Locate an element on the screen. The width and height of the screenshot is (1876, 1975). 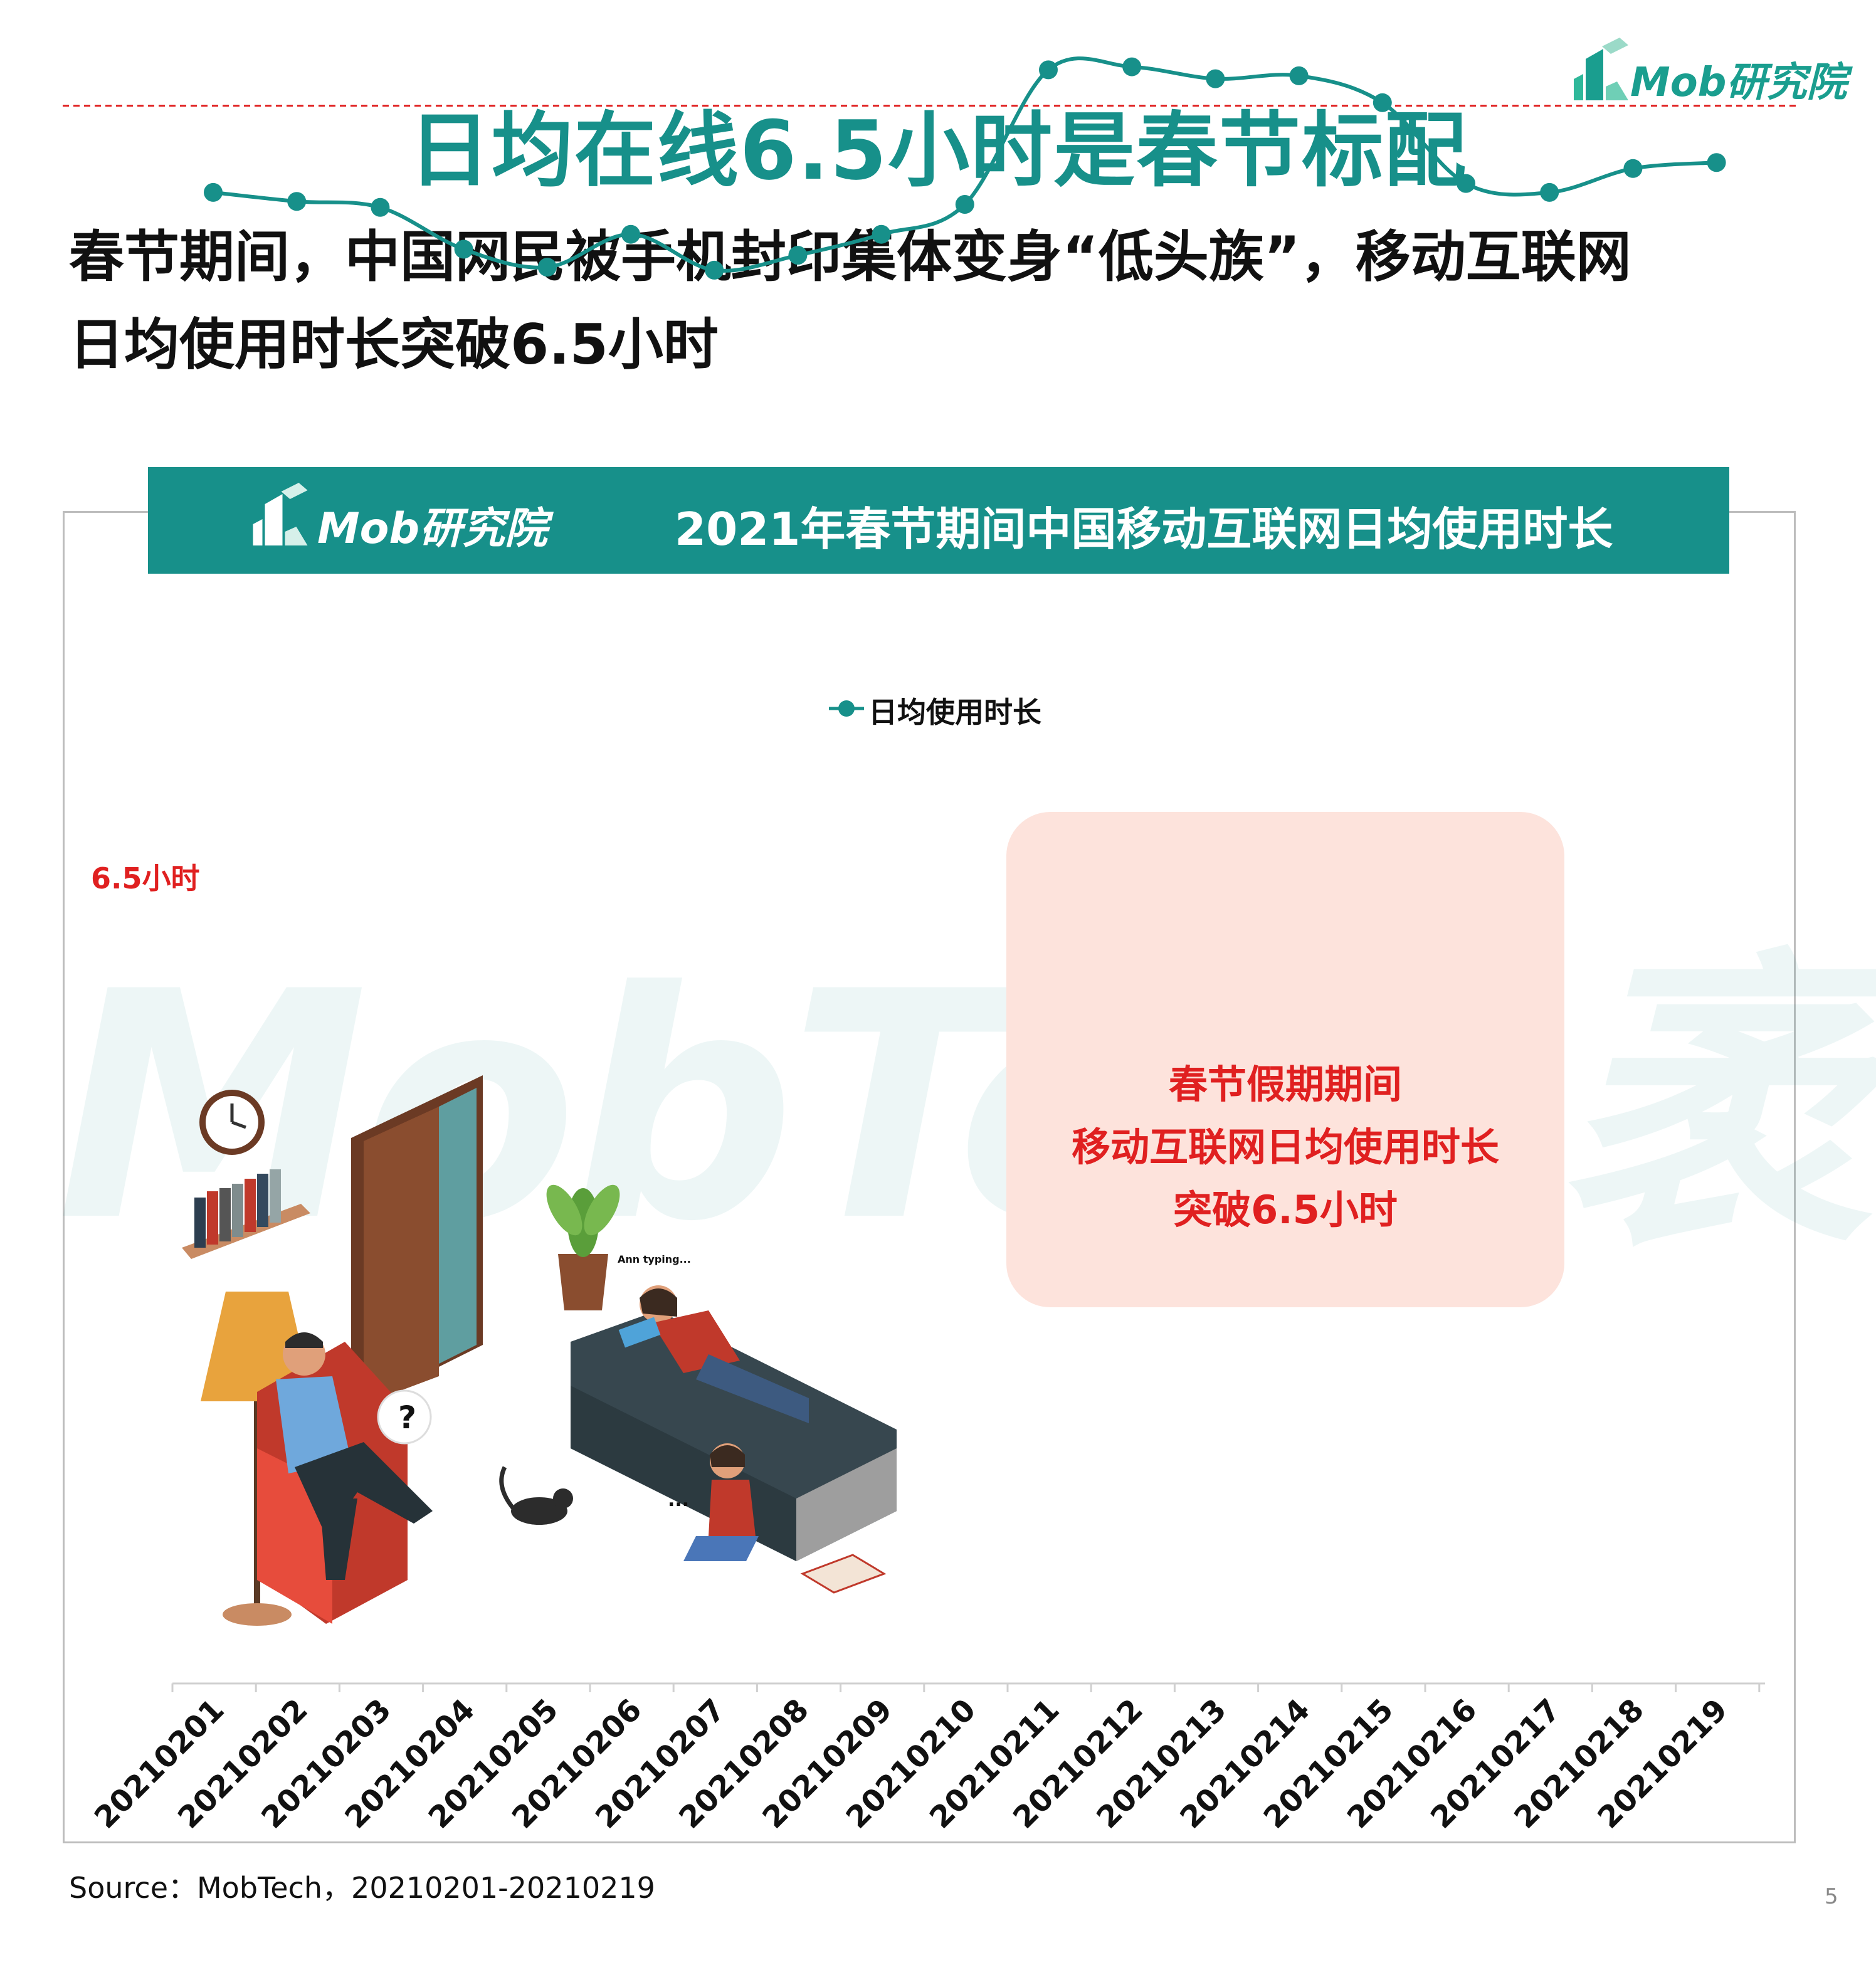
page-title: 日均在线6.5小时是春节标配 is located at coordinates (938, 150).